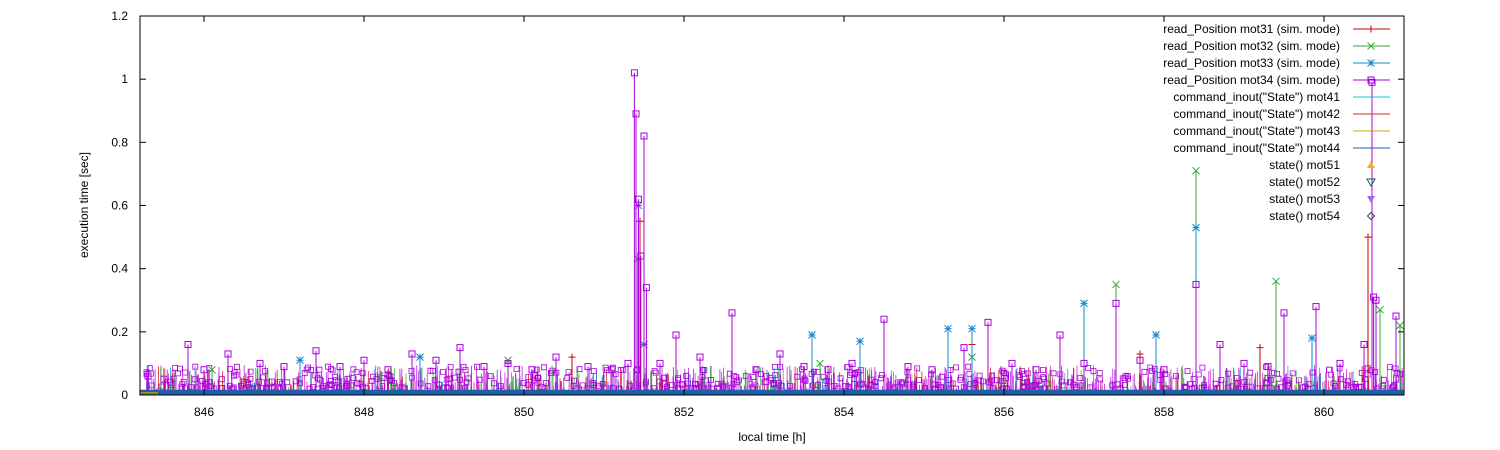  I want to click on y-tick-label: 0.2, so click(119, 332).